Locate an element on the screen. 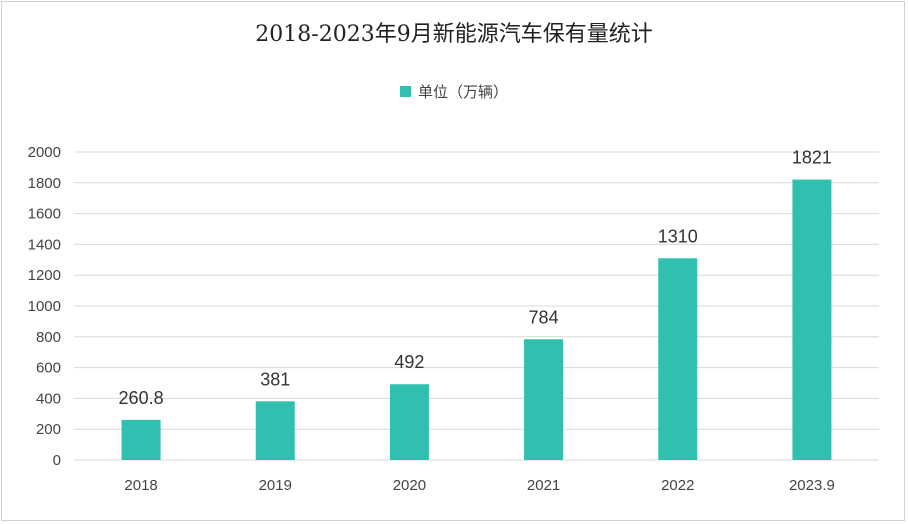  y-tick-label: 200 is located at coordinates (48, 429).